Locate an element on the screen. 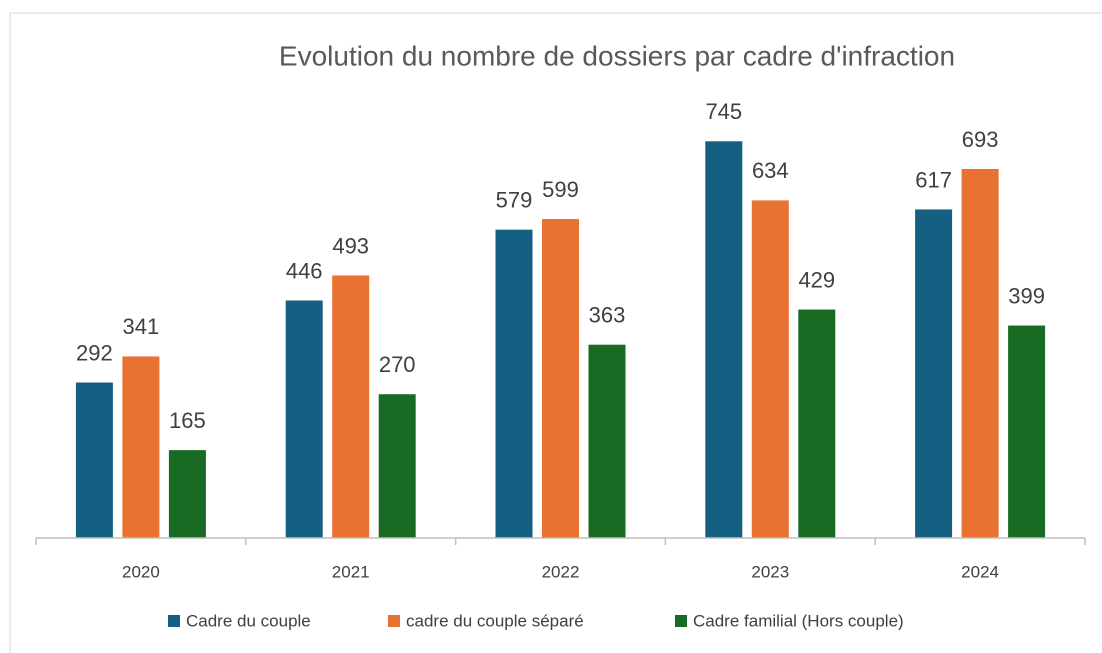  x-tick-label: 2024 is located at coordinates (980, 571).